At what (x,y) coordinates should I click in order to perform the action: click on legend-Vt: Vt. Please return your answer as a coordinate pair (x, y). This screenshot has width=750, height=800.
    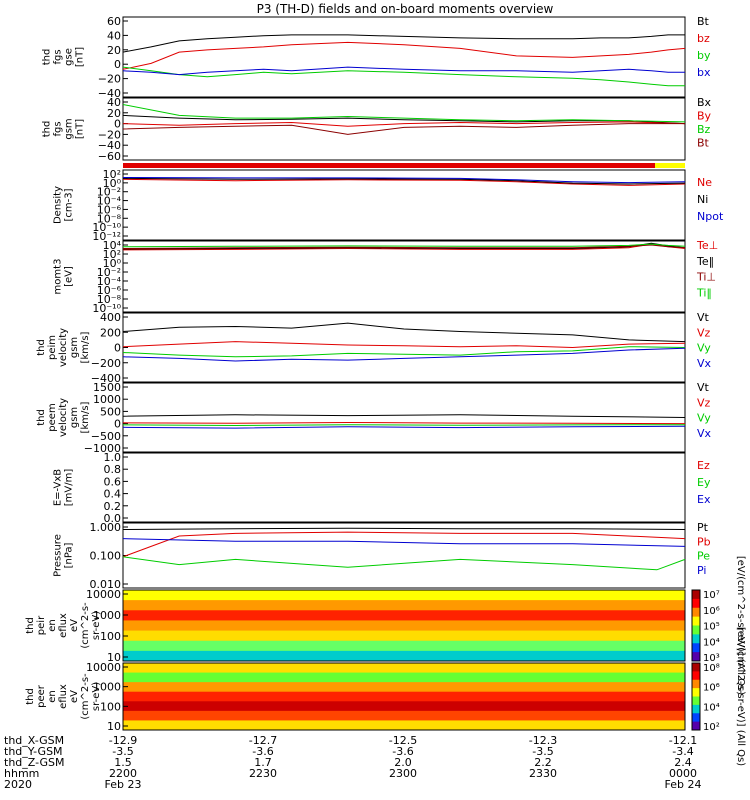
    Looking at the image, I should click on (703, 317).